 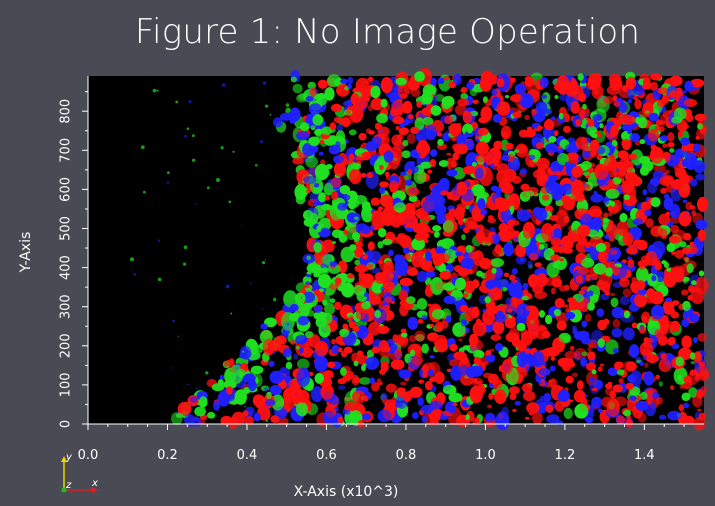 I want to click on y-tick-label: 300, so click(x=66, y=306).